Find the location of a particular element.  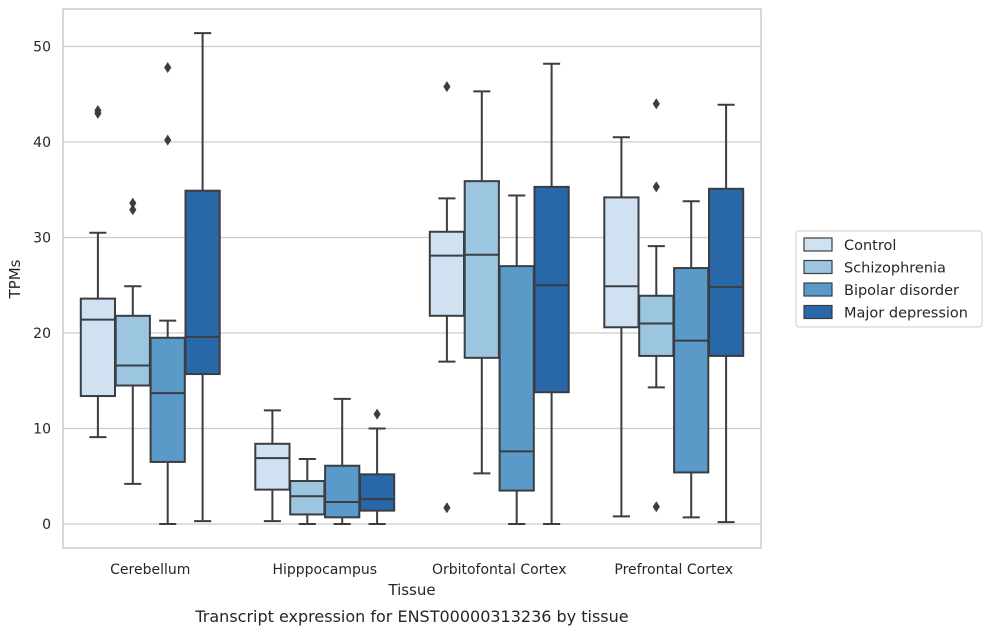

y-tick-label: 30 is located at coordinates (42, 239).